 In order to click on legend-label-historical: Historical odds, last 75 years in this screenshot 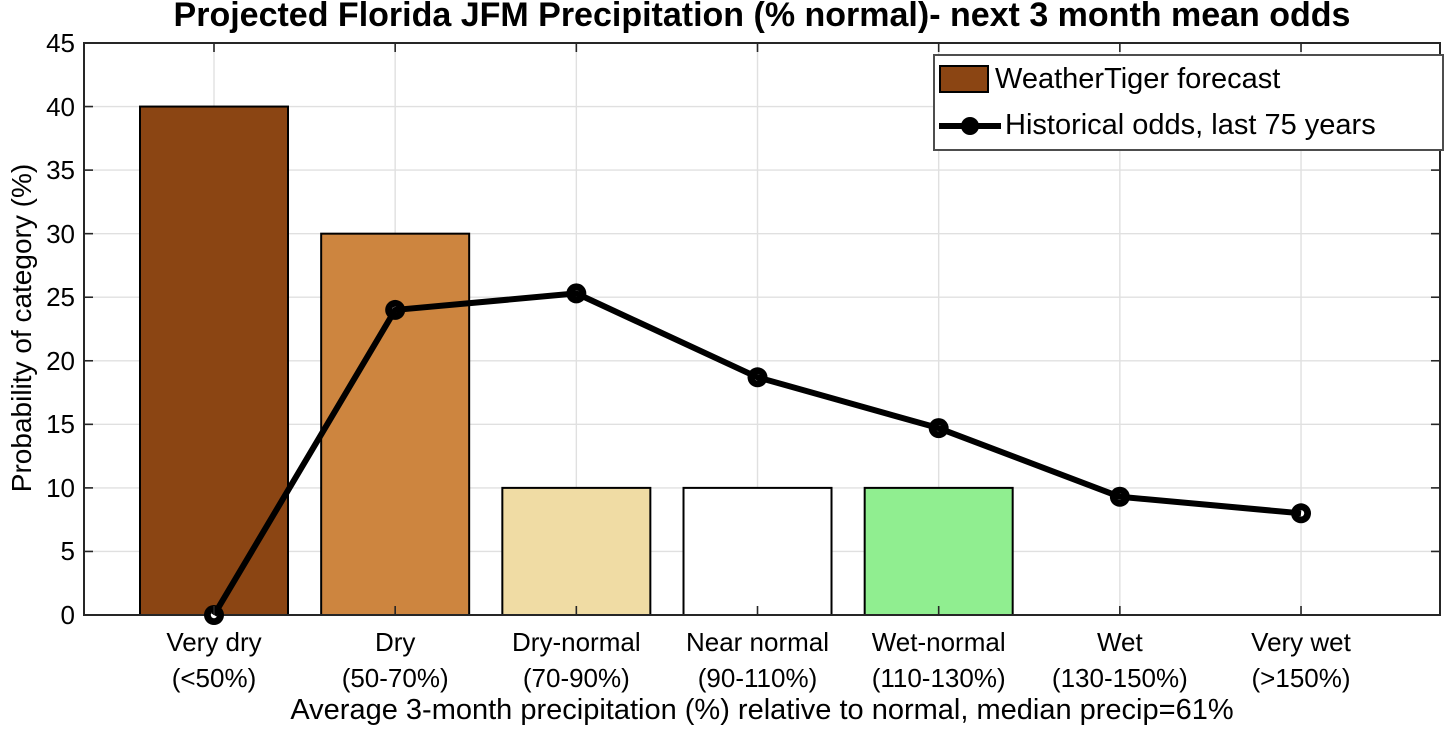, I will do `click(1190, 125)`.